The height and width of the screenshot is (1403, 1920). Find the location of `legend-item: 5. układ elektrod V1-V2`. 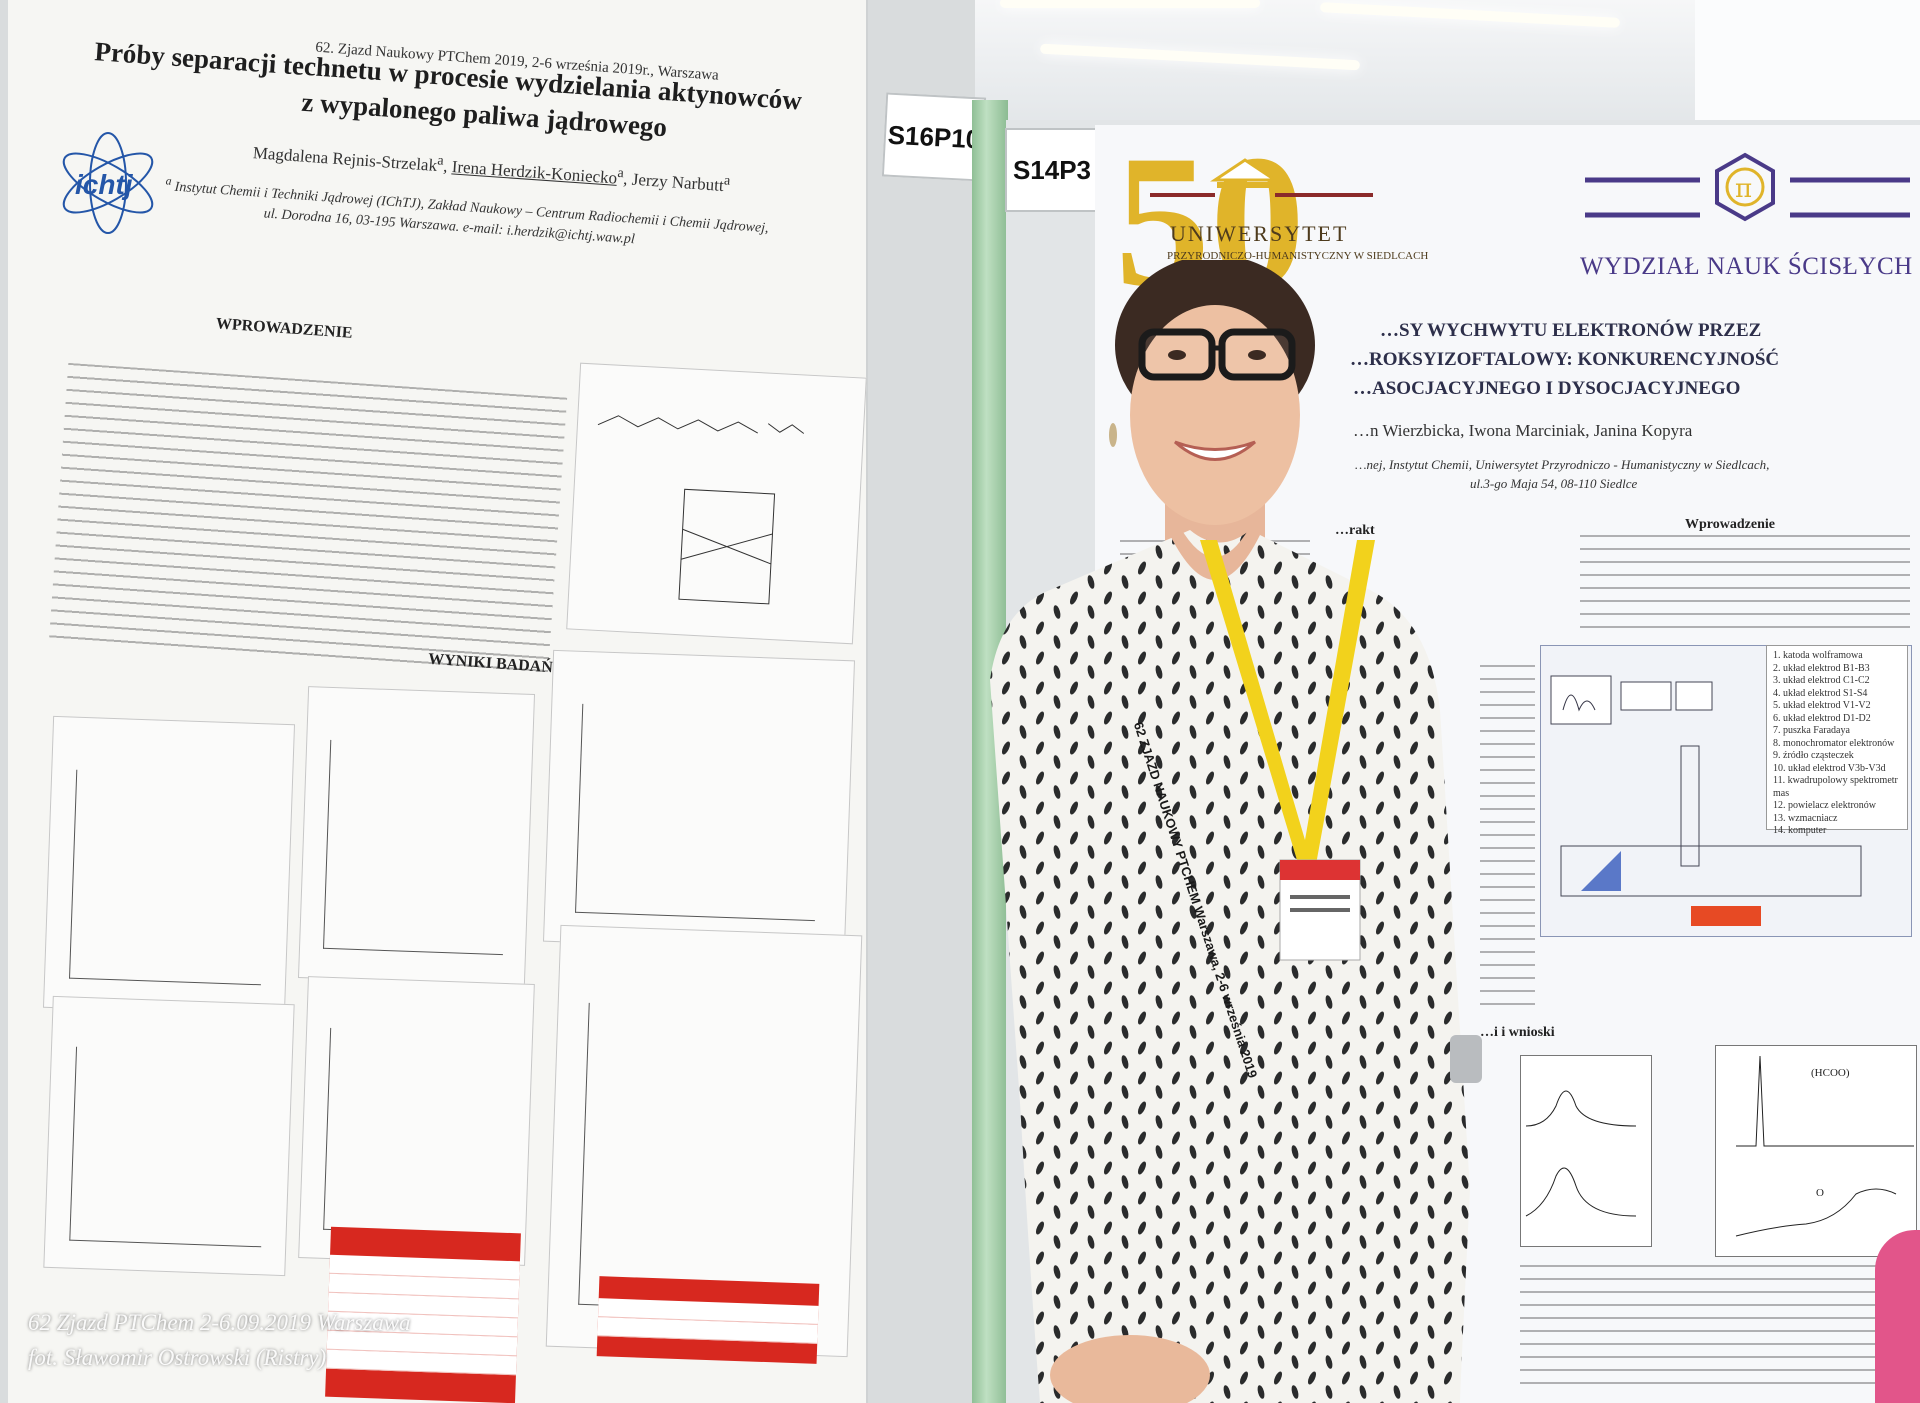

legend-item: 5. układ elektrod V1-V2 is located at coordinates (1822, 705).